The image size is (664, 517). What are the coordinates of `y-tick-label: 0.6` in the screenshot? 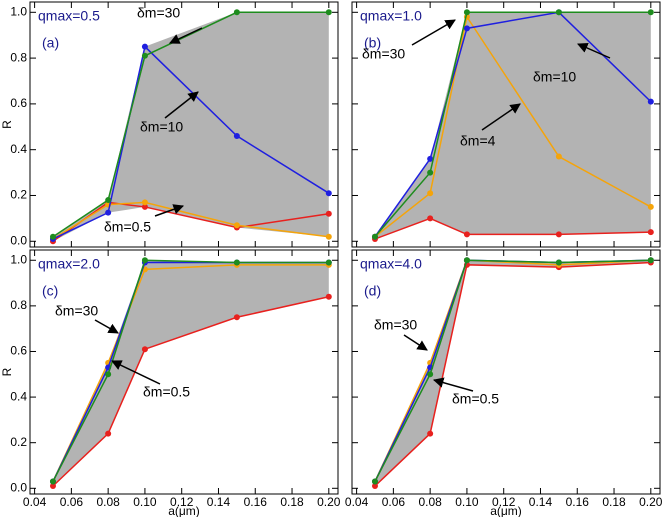 It's located at (18, 103).